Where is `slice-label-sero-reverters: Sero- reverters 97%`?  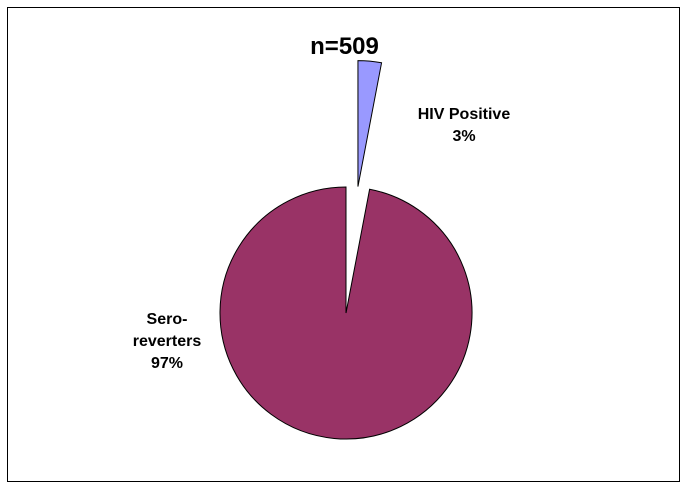 slice-label-sero-reverters: Sero- reverters 97% is located at coordinates (167, 342).